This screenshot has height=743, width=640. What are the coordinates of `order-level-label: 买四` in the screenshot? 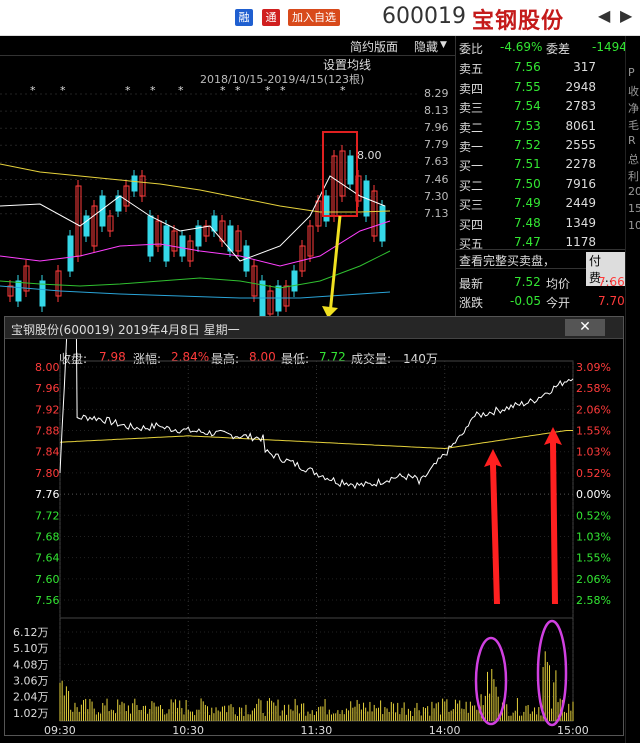 It's located at (471, 224).